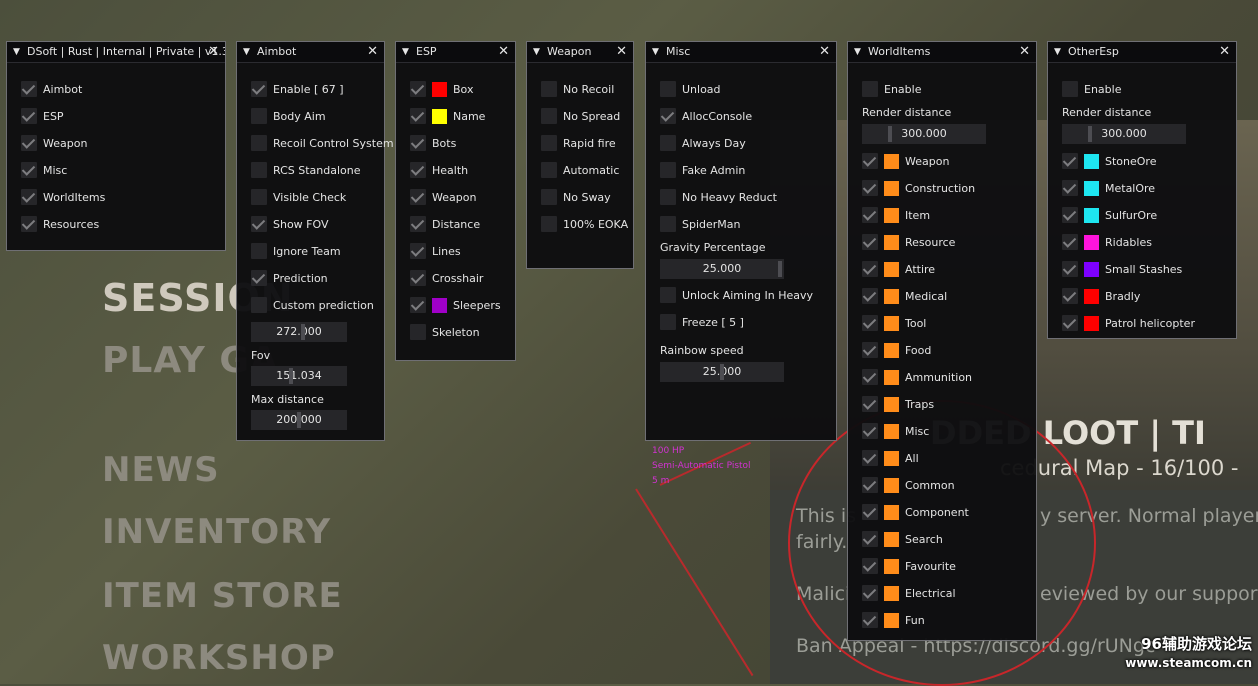 The image size is (1258, 686). Describe the element at coordinates (578, 143) in the screenshot. I see `checkbox-rapid-fire: Rapid fire` at that location.